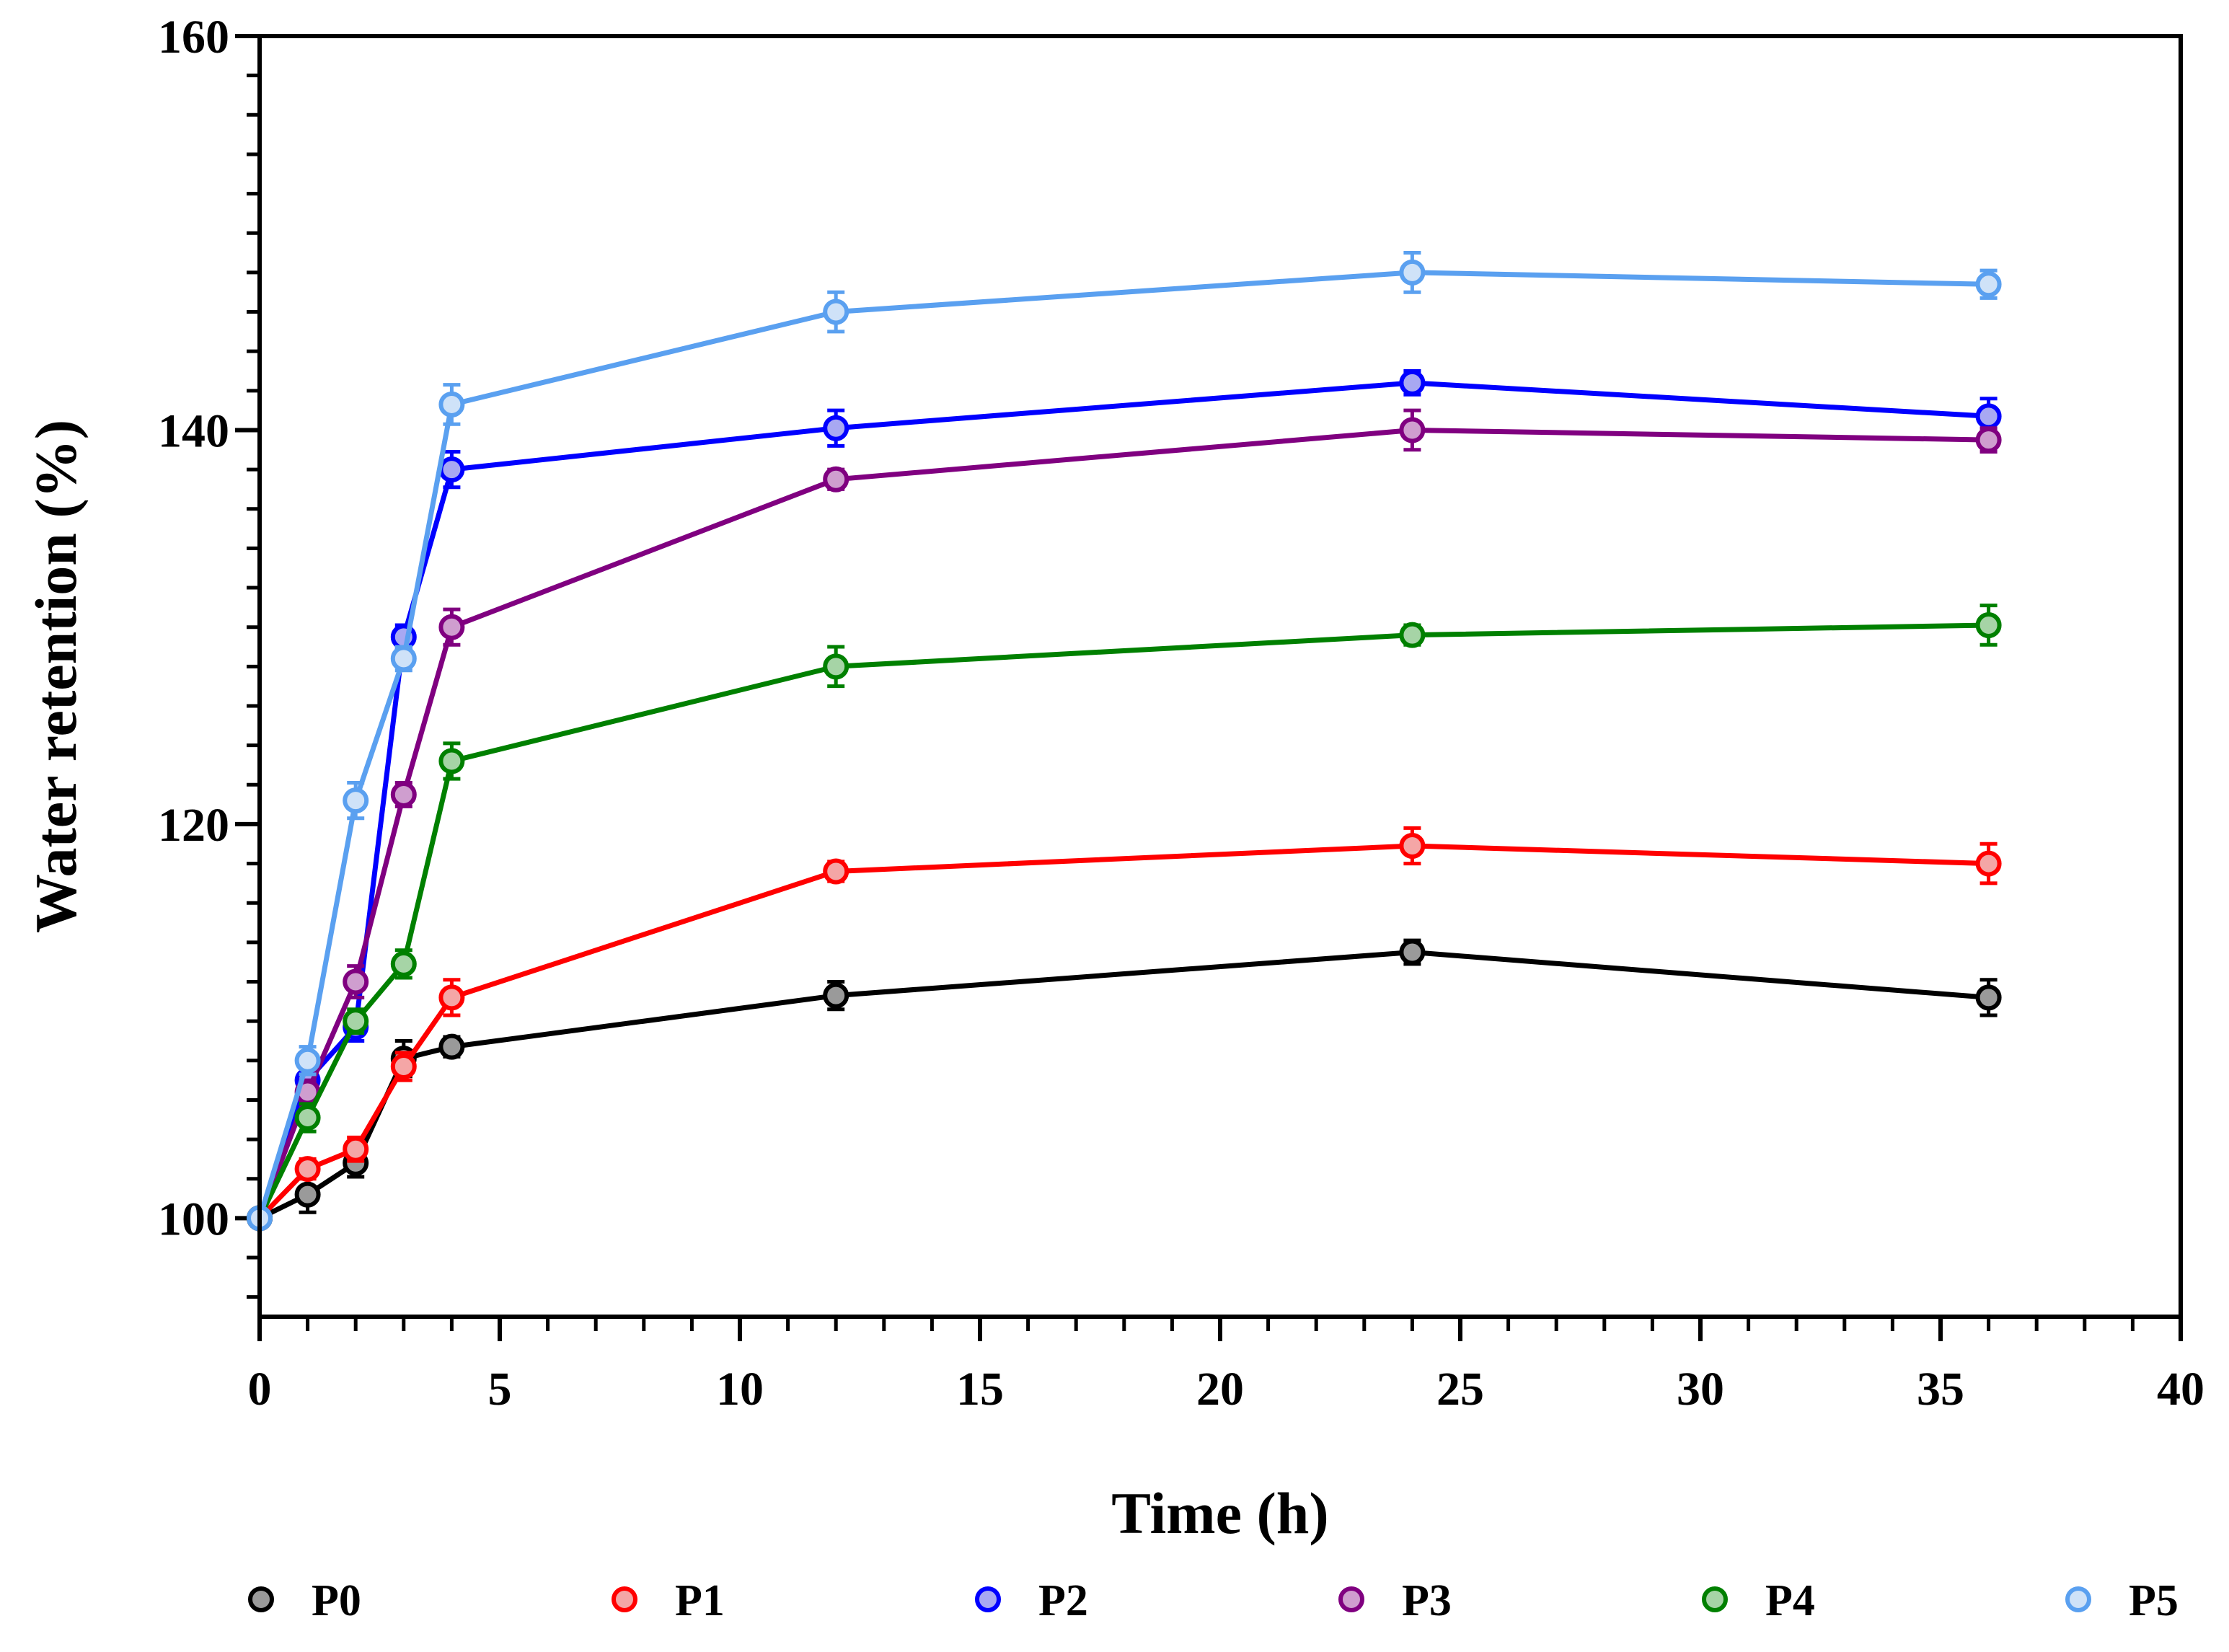  Describe the element at coordinates (2122, 1600) in the screenshot. I see `legend-item-p5: P5` at that location.